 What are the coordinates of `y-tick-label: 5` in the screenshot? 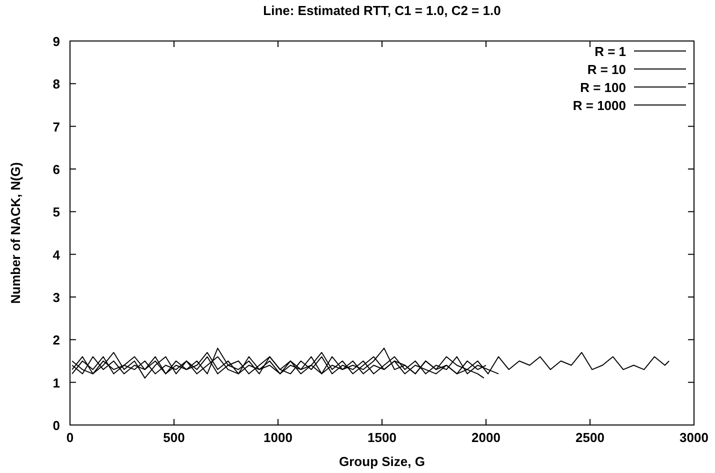 It's located at (56, 212).